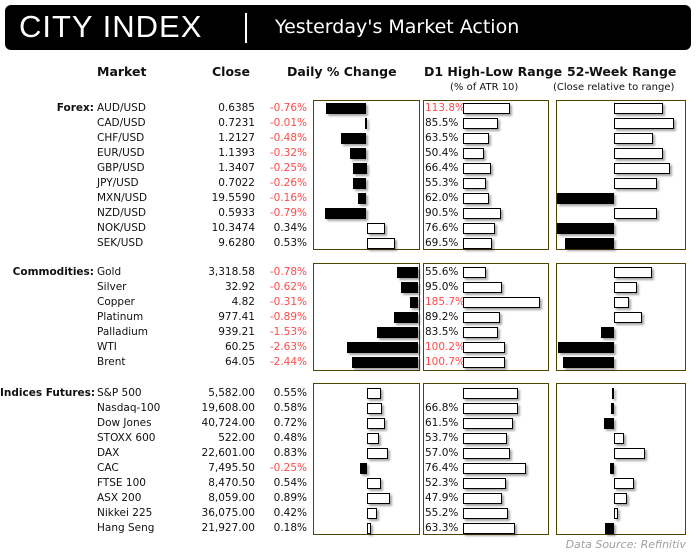 Image resolution: width=696 pixels, height=559 pixels. Describe the element at coordinates (231, 483) in the screenshot. I see `close-value: 8,470.50` at that location.